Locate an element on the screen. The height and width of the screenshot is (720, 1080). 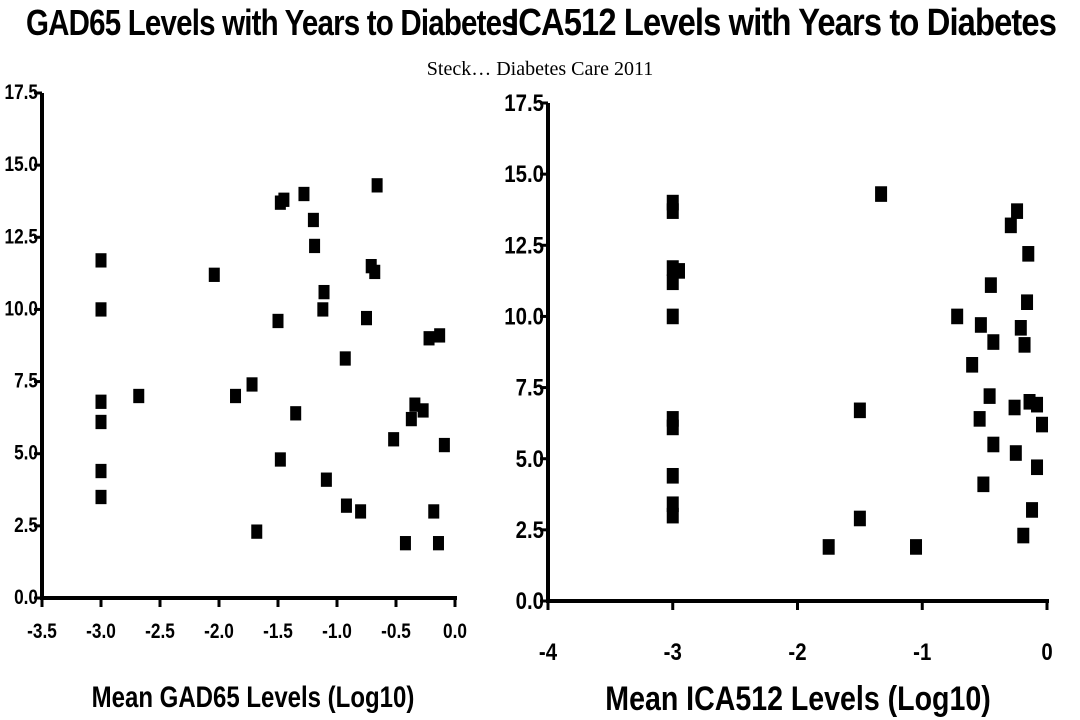
y-tick-label-gad65: 2.5 is located at coordinates (26, 525).